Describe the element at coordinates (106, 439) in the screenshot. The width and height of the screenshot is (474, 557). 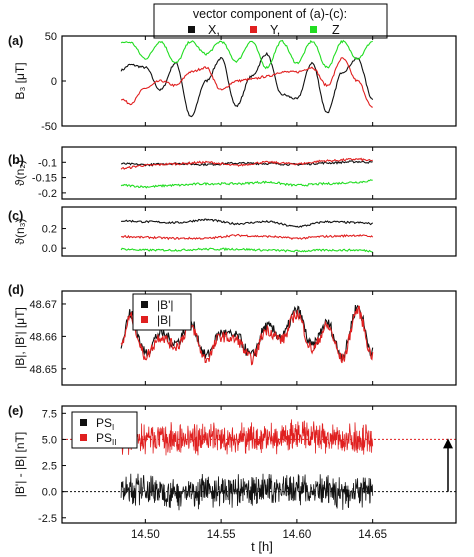
I see `panel-legend-label: PSII` at that location.